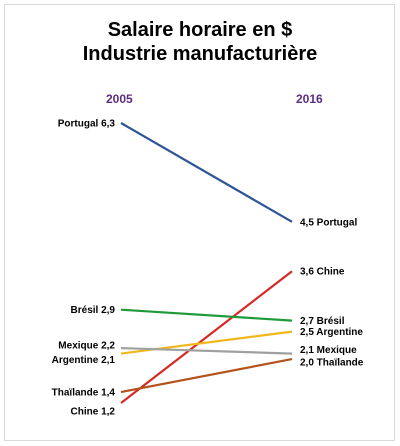 The image size is (400, 446). What do you see at coordinates (93, 310) in the screenshot?
I see `start-label-bresil: Brésil 2,9` at bounding box center [93, 310].